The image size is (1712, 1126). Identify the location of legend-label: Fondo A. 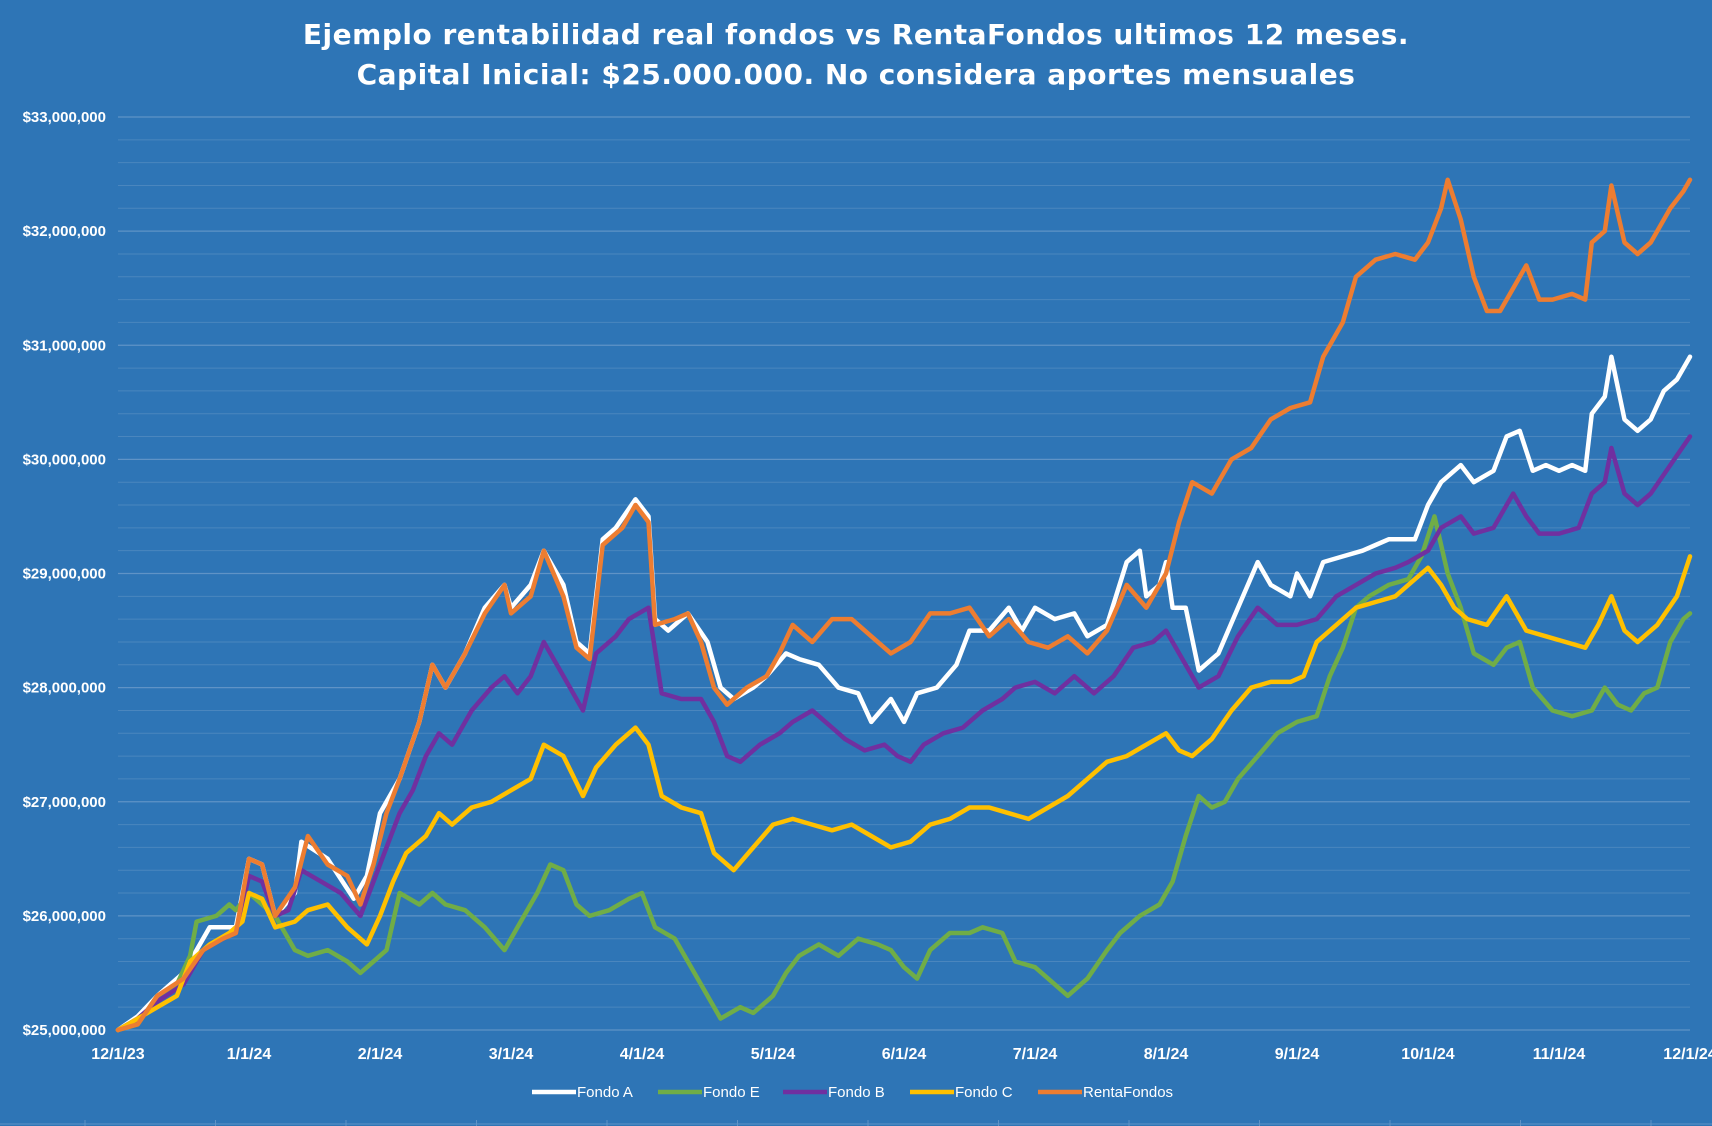
(605, 1092).